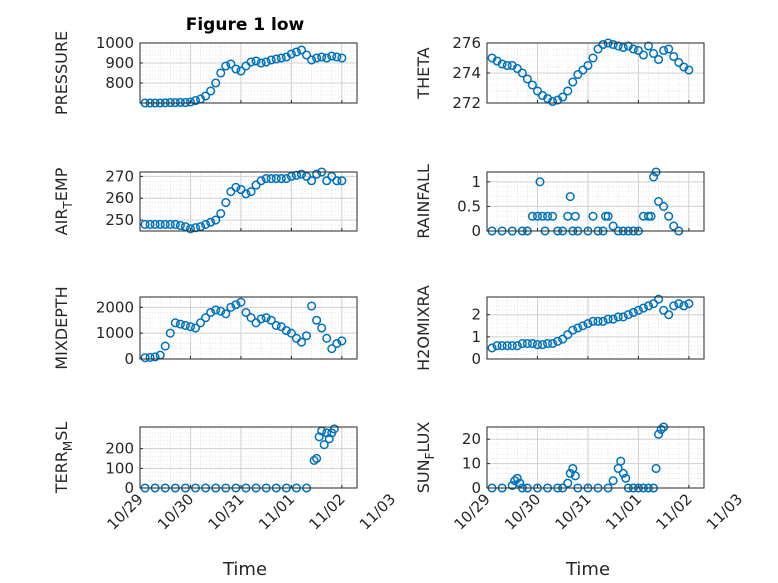 Image resolution: width=778 pixels, height=583 pixels. I want to click on y-tick-label: 270, so click(119, 176).